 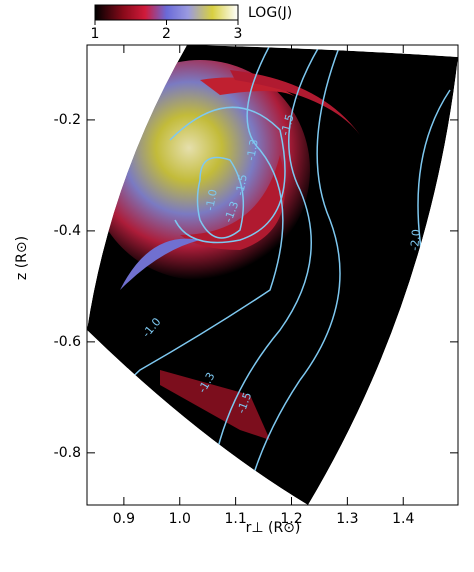 I want to click on y-tick-label: -0.2, so click(x=67, y=120).